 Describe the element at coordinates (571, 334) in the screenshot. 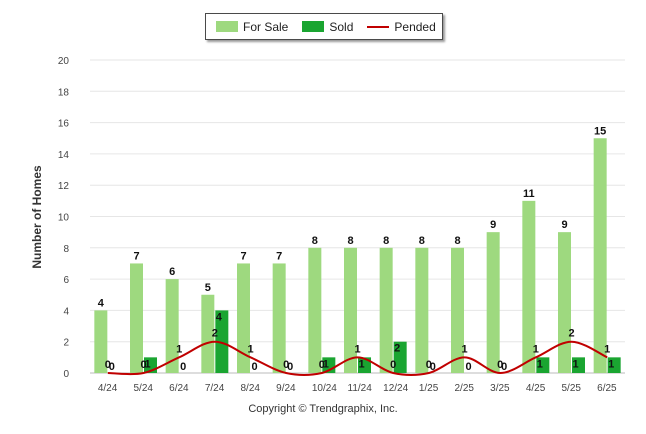

I see `data-label-pended: 2` at that location.